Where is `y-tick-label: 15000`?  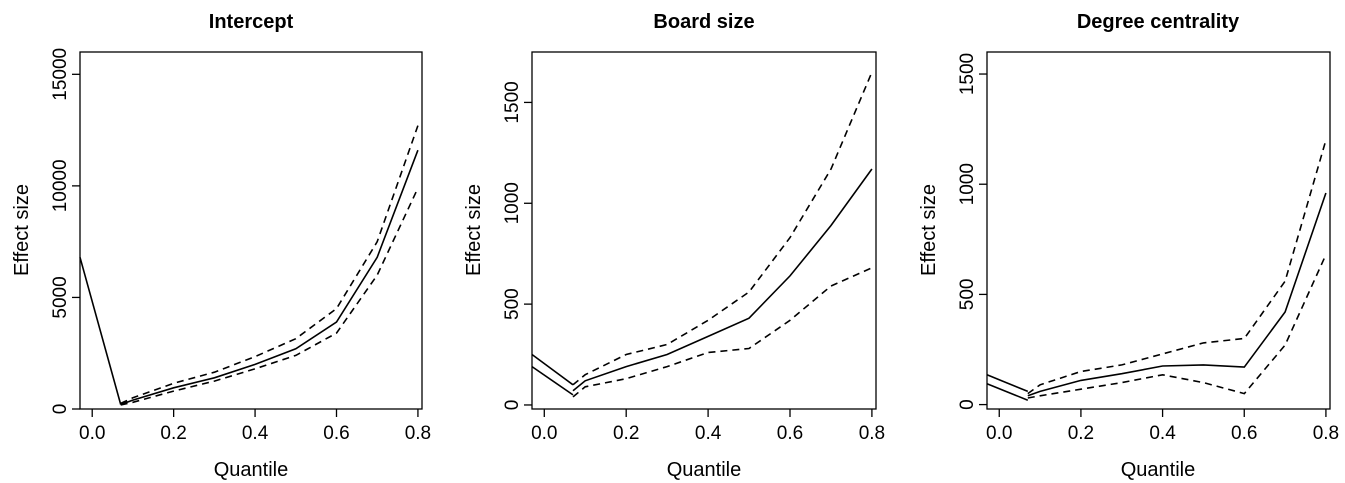
y-tick-label: 15000 is located at coordinates (60, 74).